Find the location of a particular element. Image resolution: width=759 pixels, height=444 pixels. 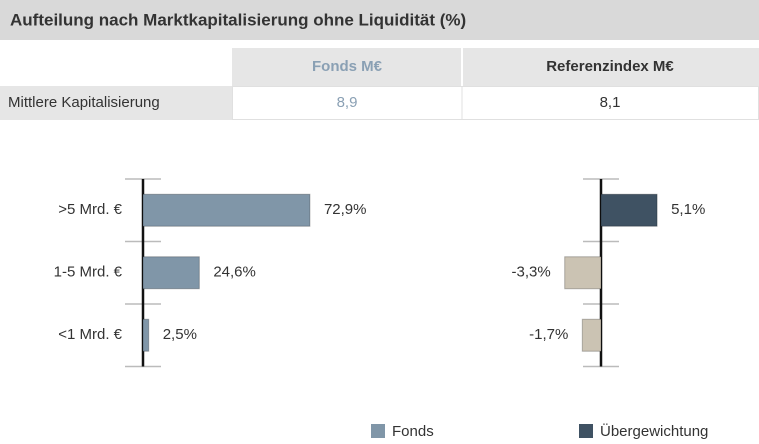

table-header is located at coordinates (495, 67).